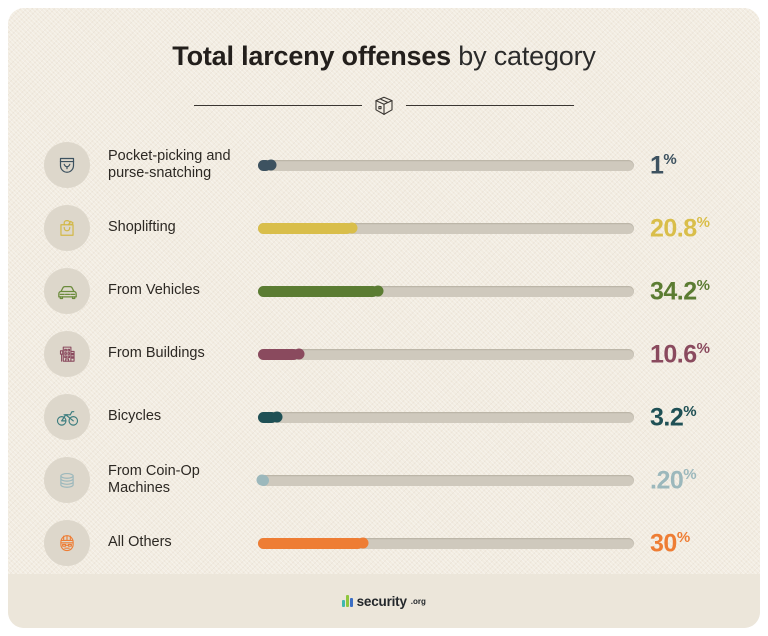 This screenshot has height=636, width=768. I want to click on category-label: Pocket-picking and purse-snatching, so click(169, 164).